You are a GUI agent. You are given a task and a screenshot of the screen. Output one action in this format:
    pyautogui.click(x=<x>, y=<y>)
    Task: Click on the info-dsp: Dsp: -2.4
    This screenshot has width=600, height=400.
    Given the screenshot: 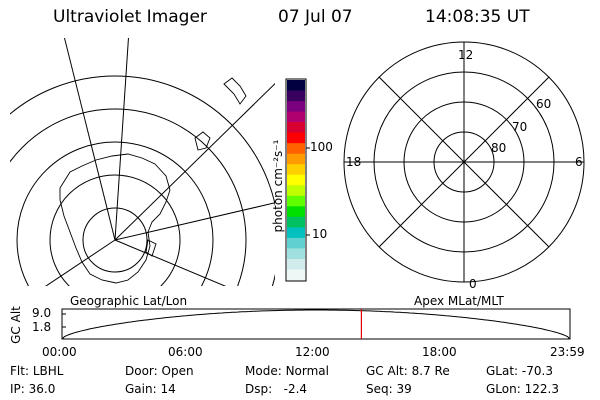 What is the action you would take?
    pyautogui.click(x=276, y=389)
    